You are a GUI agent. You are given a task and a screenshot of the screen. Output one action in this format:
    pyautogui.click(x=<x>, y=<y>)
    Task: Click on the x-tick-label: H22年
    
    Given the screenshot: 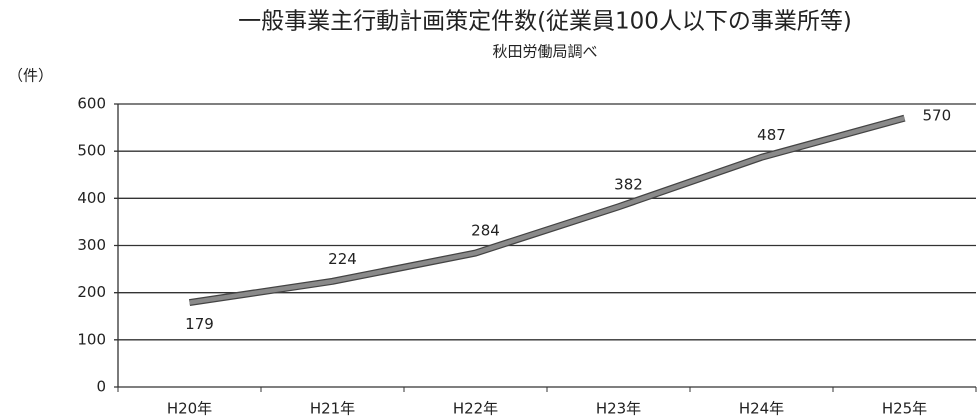 What is the action you would take?
    pyautogui.click(x=475, y=409)
    